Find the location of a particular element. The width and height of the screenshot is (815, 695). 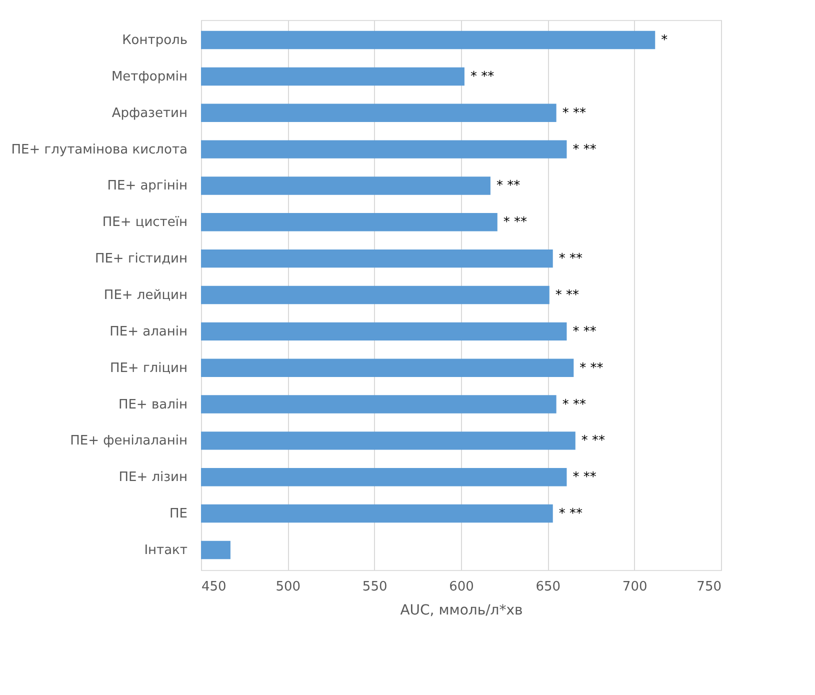

y-tick-label: ПЕ+ цистеїн is located at coordinates (145, 222).